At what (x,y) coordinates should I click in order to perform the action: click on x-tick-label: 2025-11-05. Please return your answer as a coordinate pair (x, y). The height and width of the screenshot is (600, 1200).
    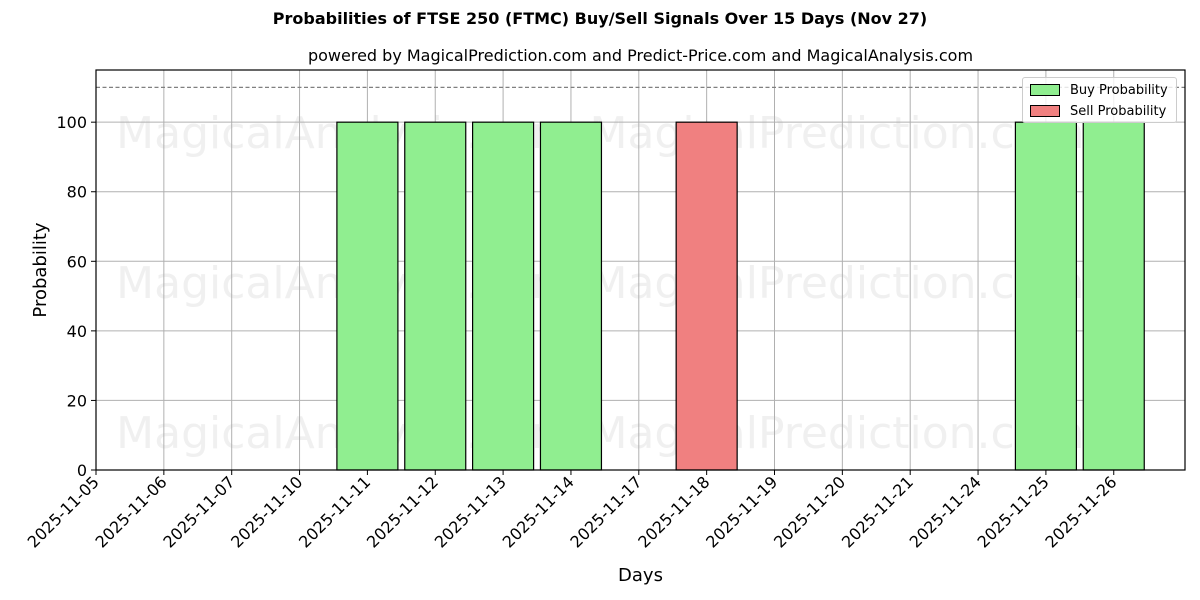
    Looking at the image, I should click on (63, 511).